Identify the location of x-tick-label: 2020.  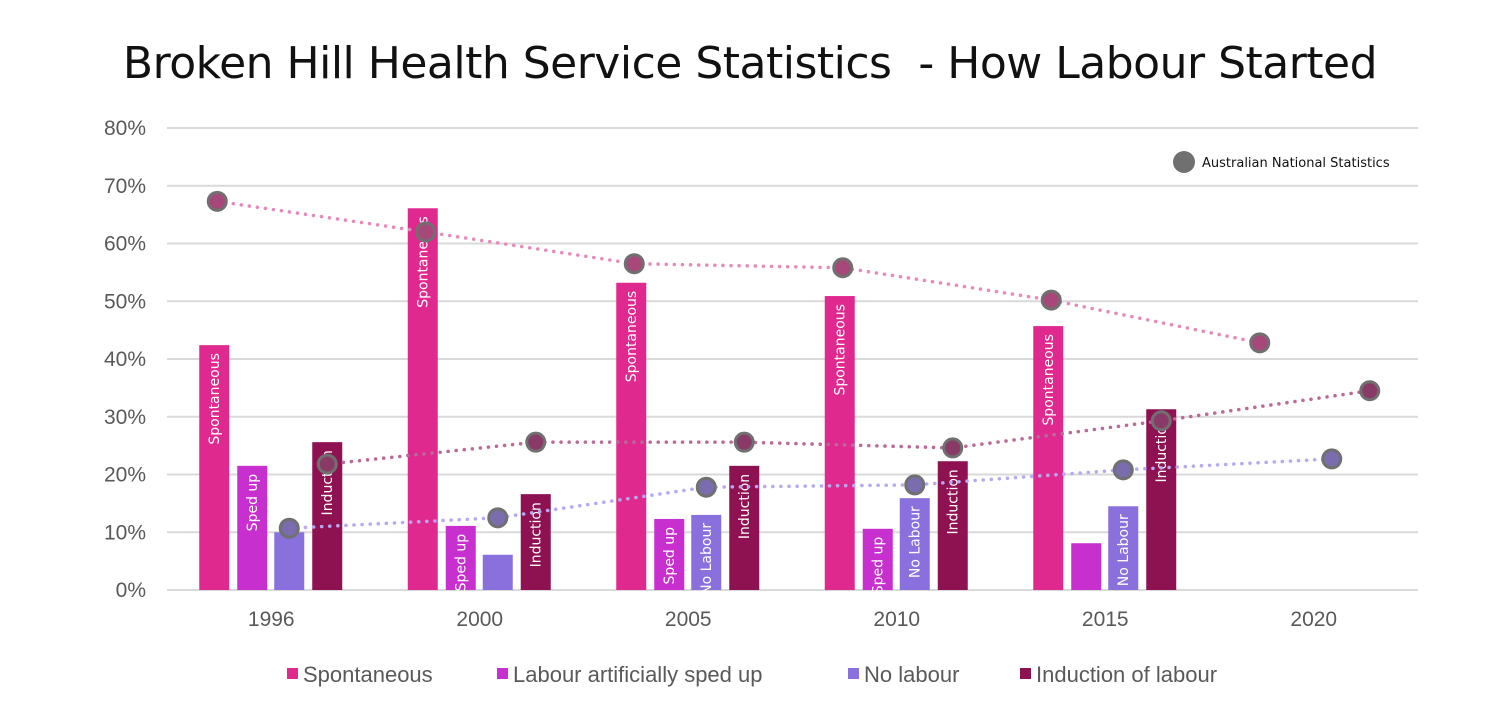
(1313, 619).